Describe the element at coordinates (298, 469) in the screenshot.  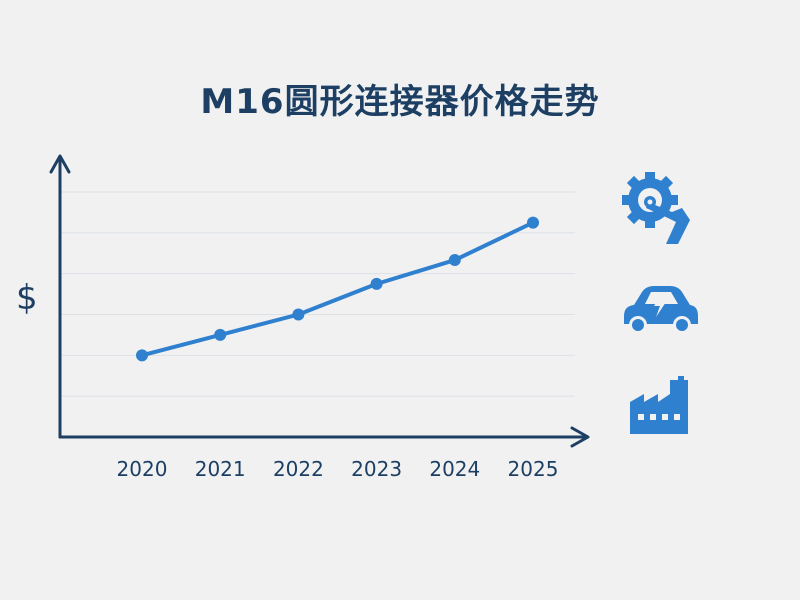
I see `x-tick-label-2022: 2022` at that location.